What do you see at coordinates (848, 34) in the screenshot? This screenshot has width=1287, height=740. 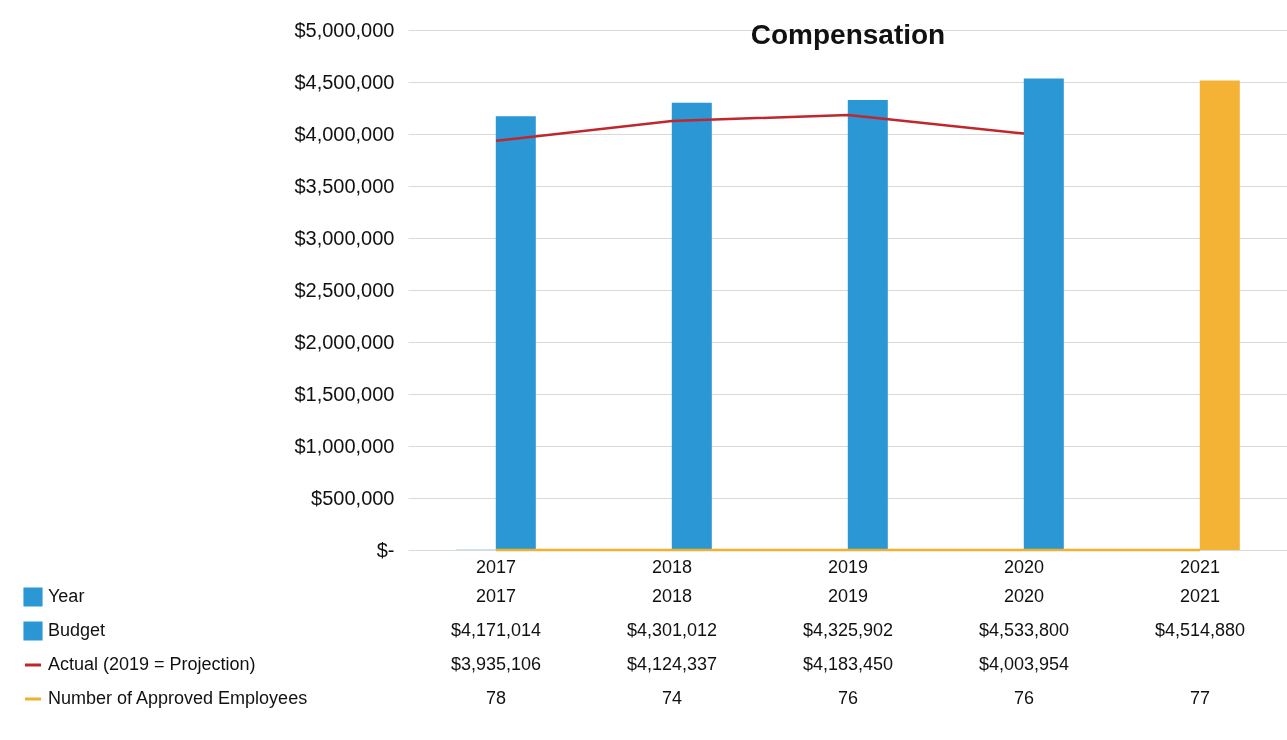 I see `chart-title: Compensation` at bounding box center [848, 34].